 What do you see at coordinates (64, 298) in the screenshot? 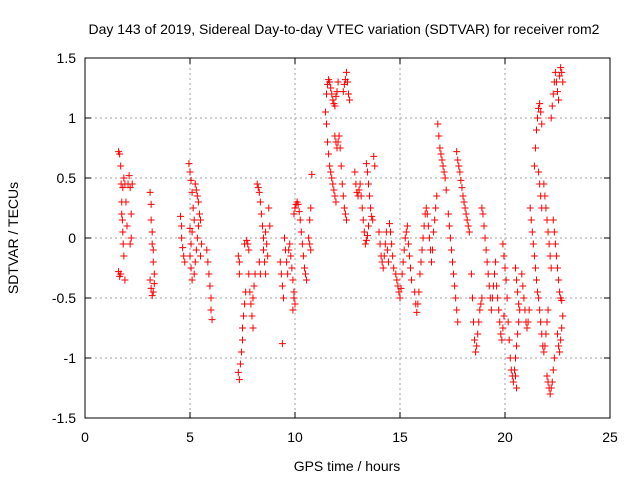
I see `y-tick-label: -0.5` at bounding box center [64, 298].